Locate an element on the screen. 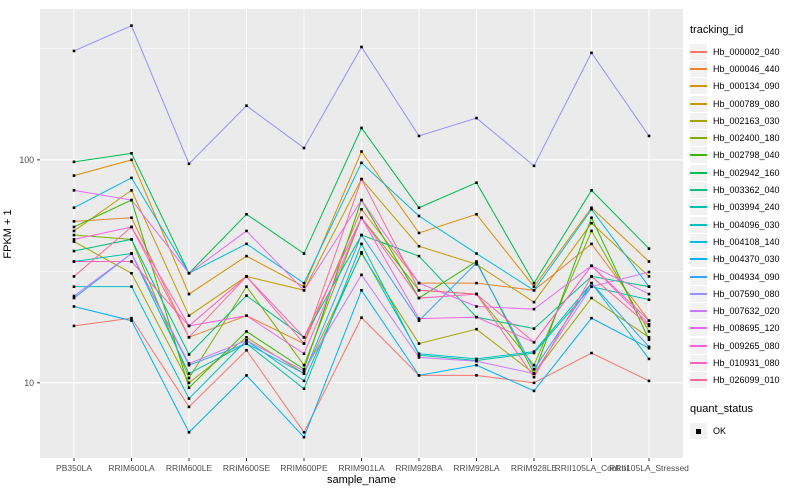 The width and height of the screenshot is (800, 500). y-tick-label: 10 is located at coordinates (29, 383).